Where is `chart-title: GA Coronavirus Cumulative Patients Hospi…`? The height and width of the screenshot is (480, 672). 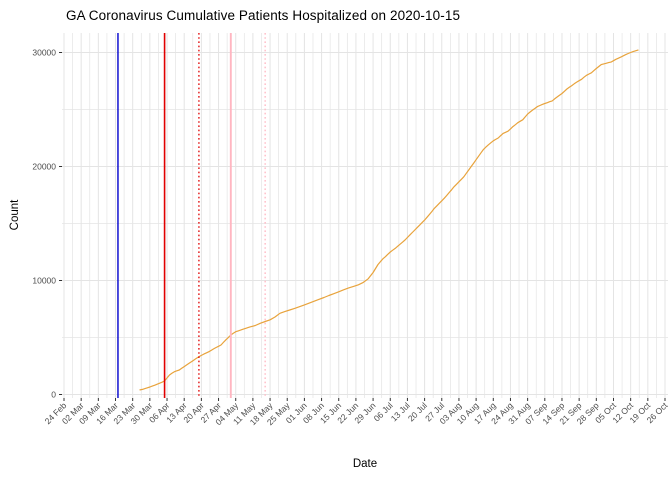
chart-title: GA Coronavirus Cumulative Patients Hospi… is located at coordinates (263, 15).